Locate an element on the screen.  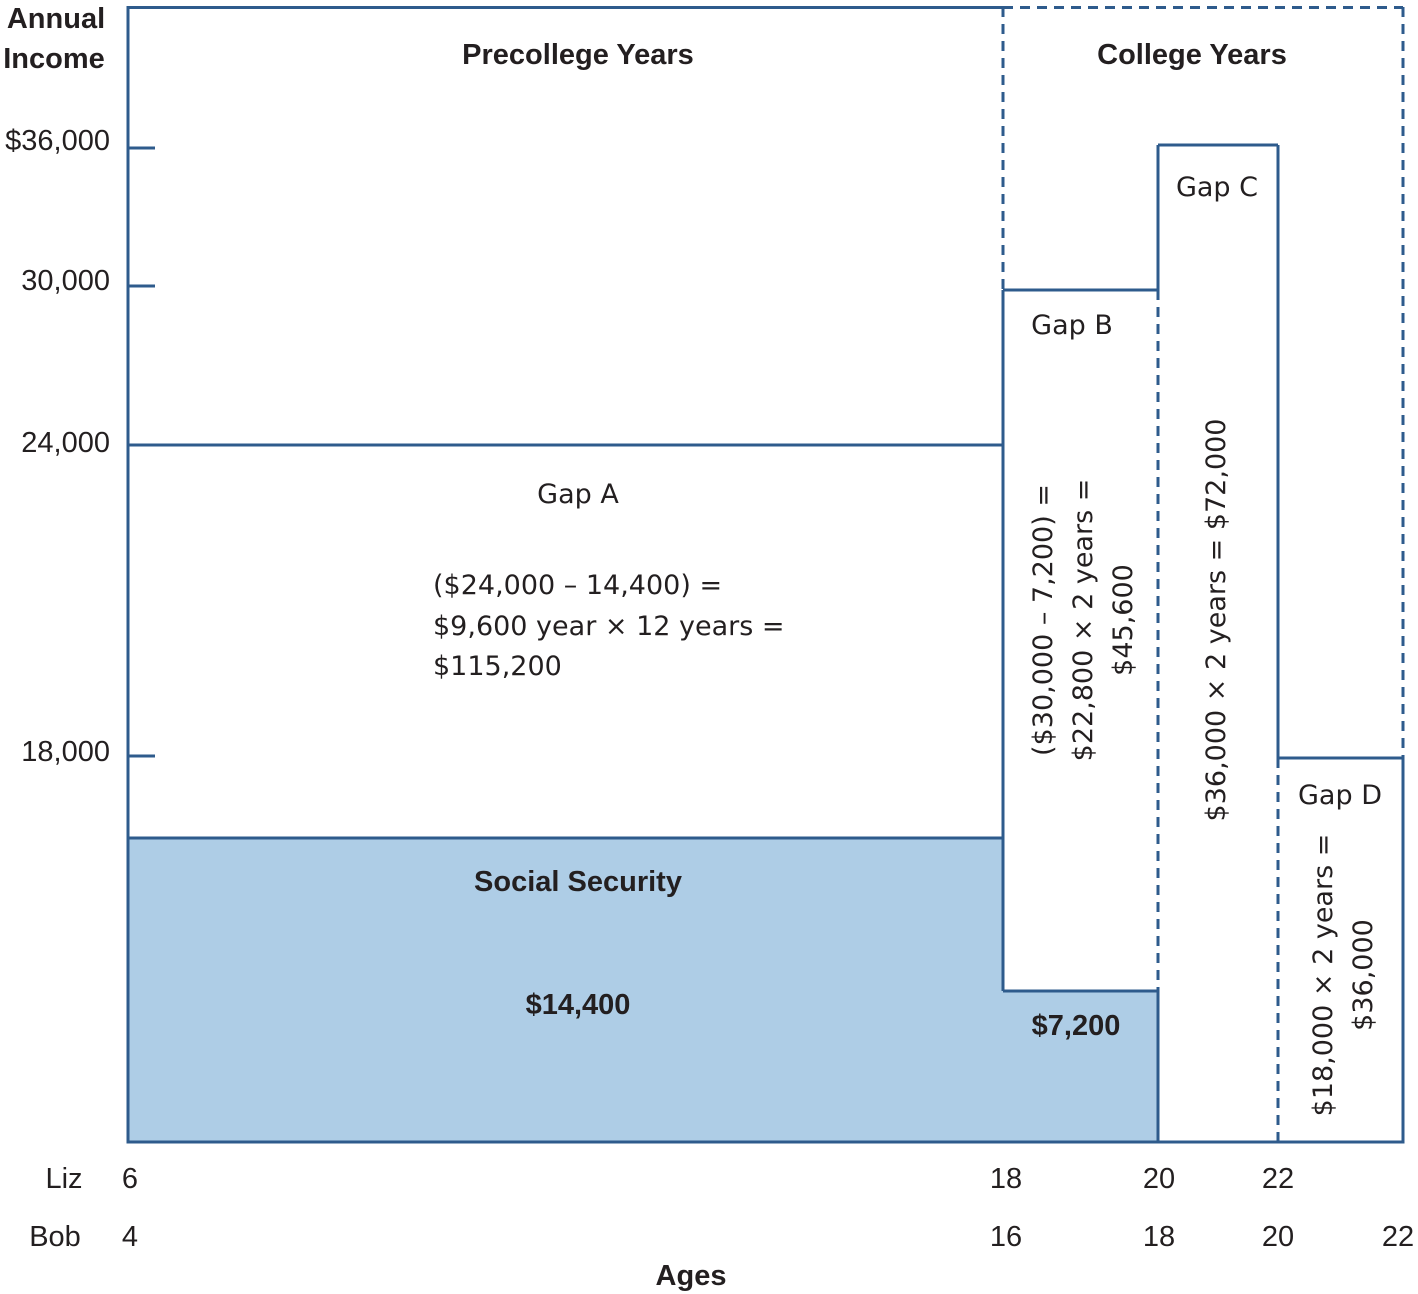
gap-b-line2: $22,800 × 2 years = is located at coordinates (1083, 620).